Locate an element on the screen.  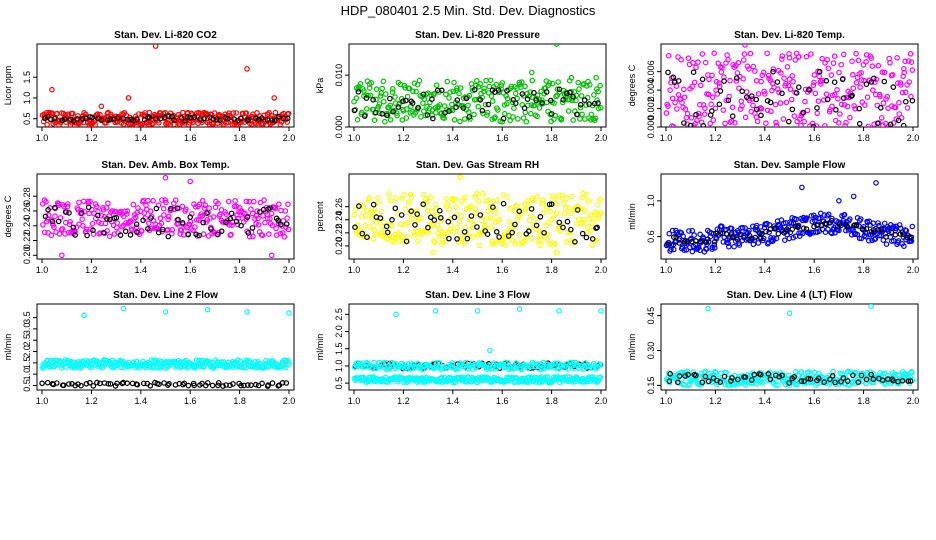
plot-frame is located at coordinates (789, 85).